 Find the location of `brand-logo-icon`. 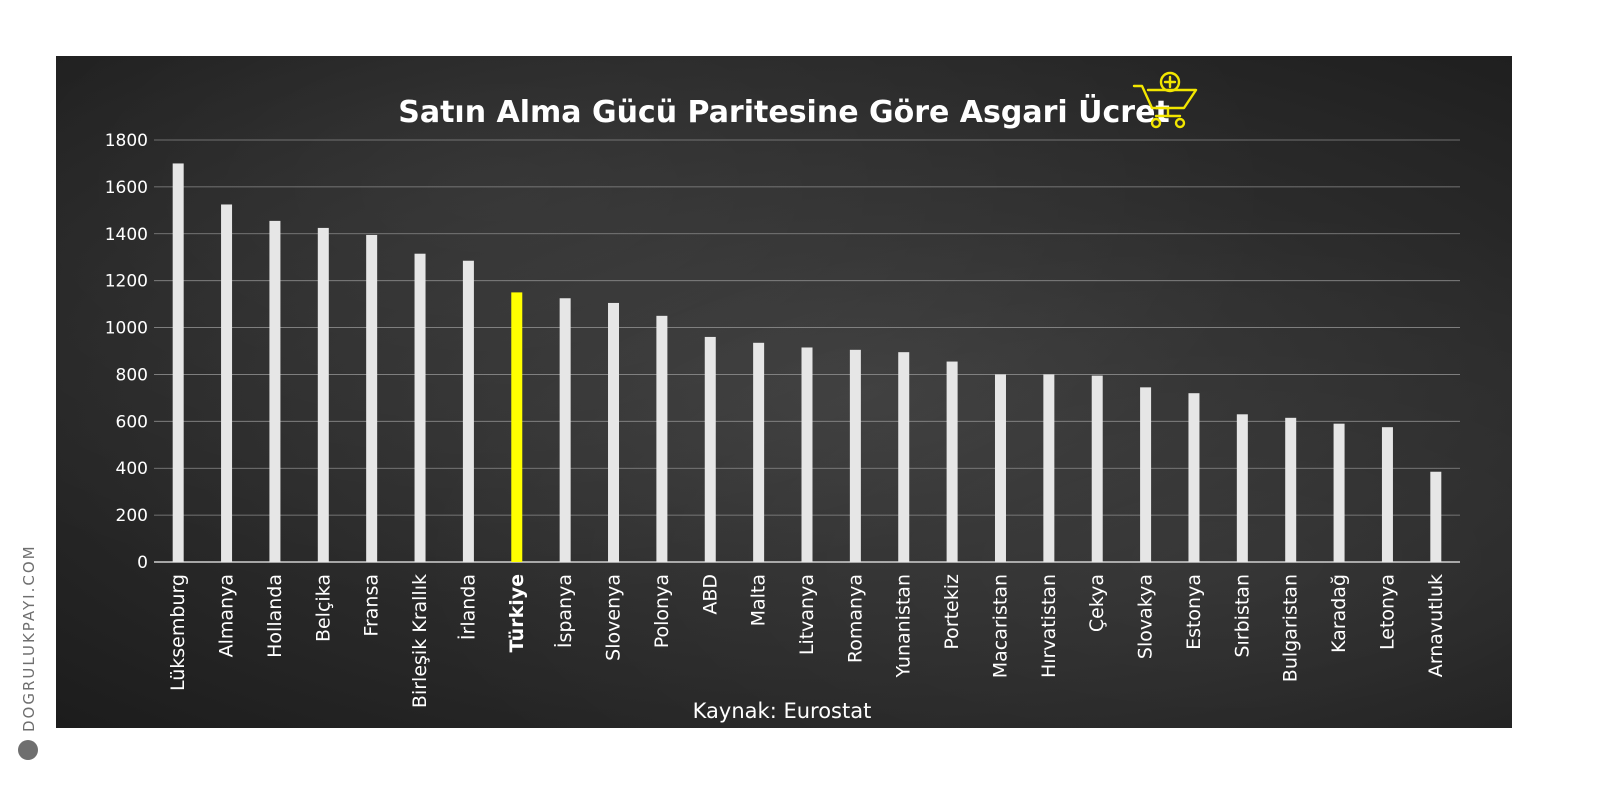

brand-logo-icon is located at coordinates (28, 750).